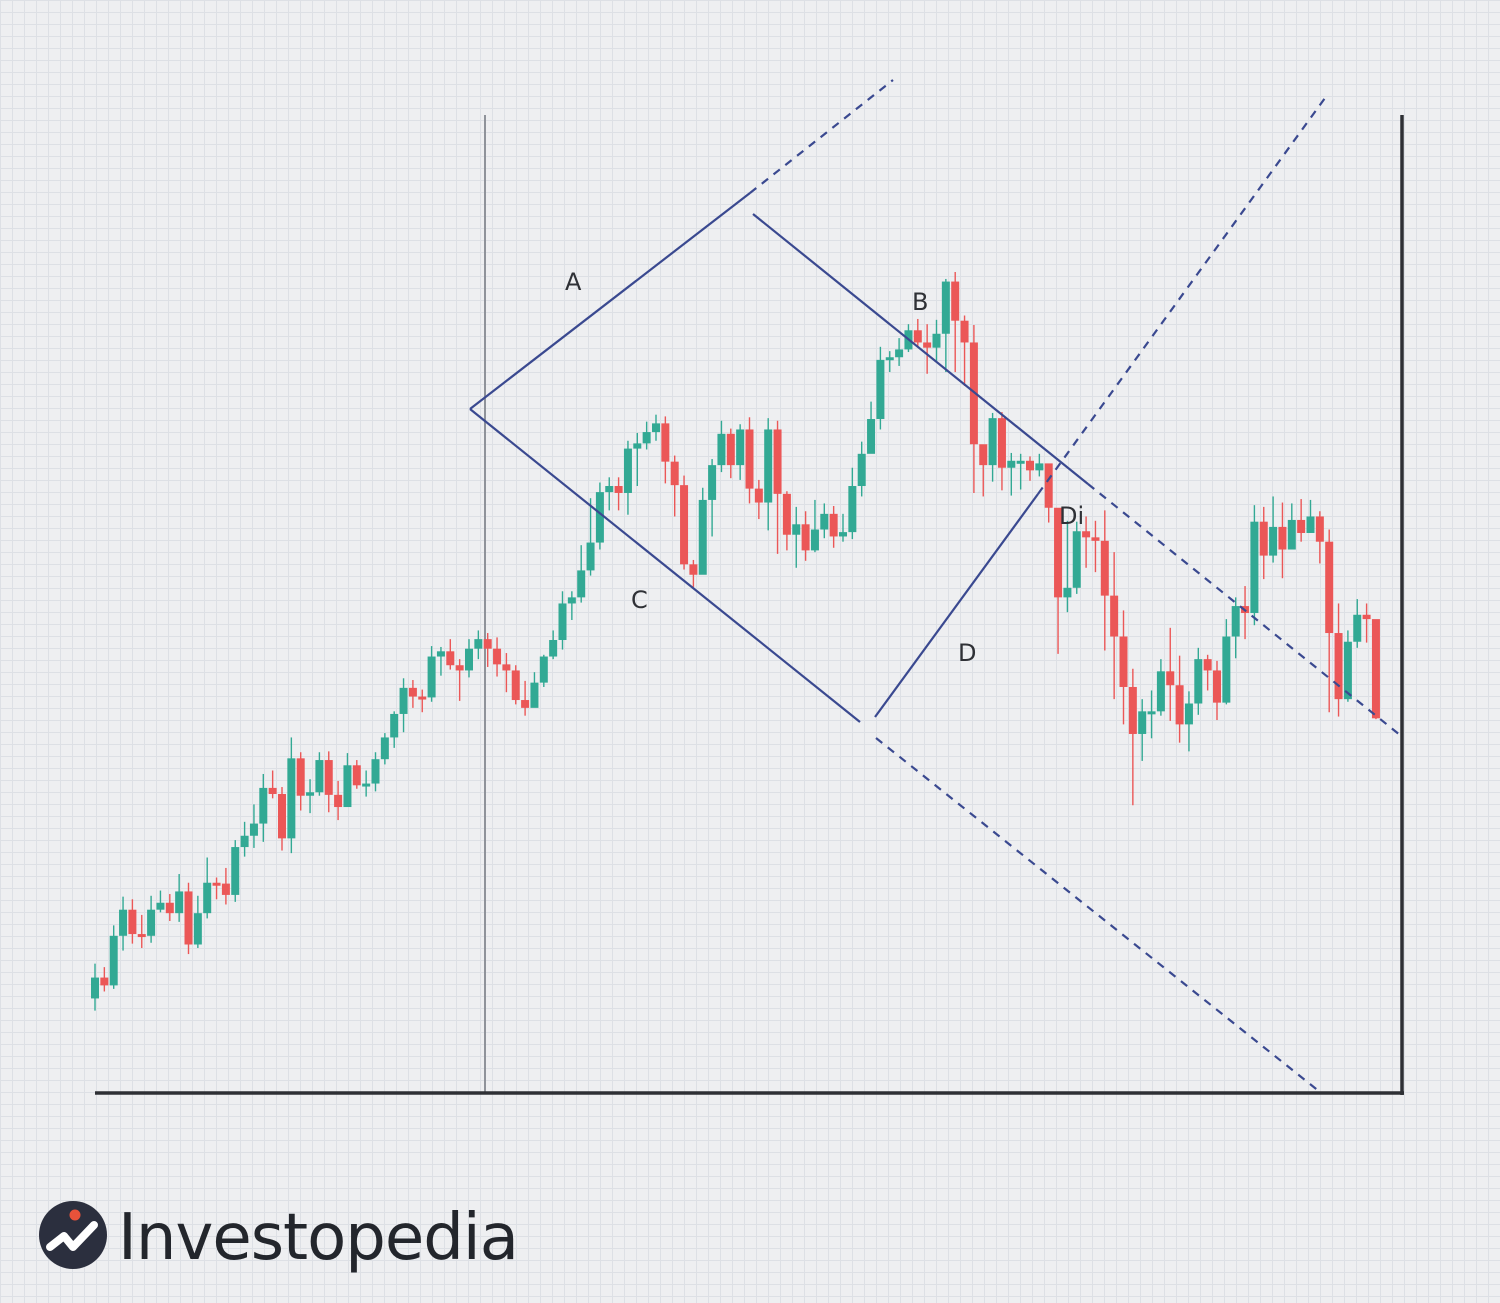 The height and width of the screenshot is (1303, 1500). I want to click on investopedia-logo-icon, so click(73, 1235).